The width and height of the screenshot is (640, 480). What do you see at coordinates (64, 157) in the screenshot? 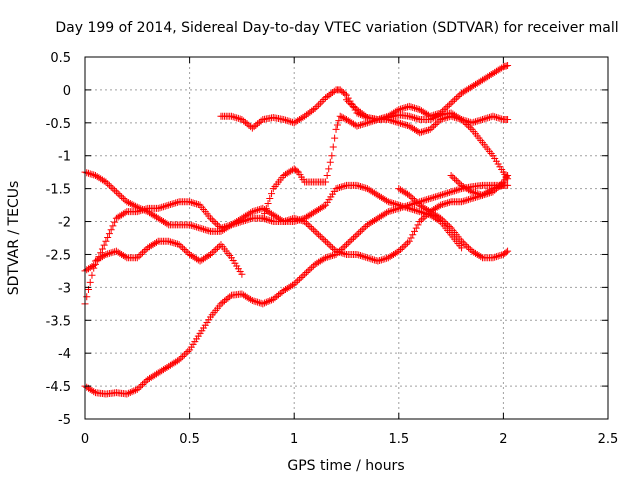
I see `y-tick-label: -1` at bounding box center [64, 157].